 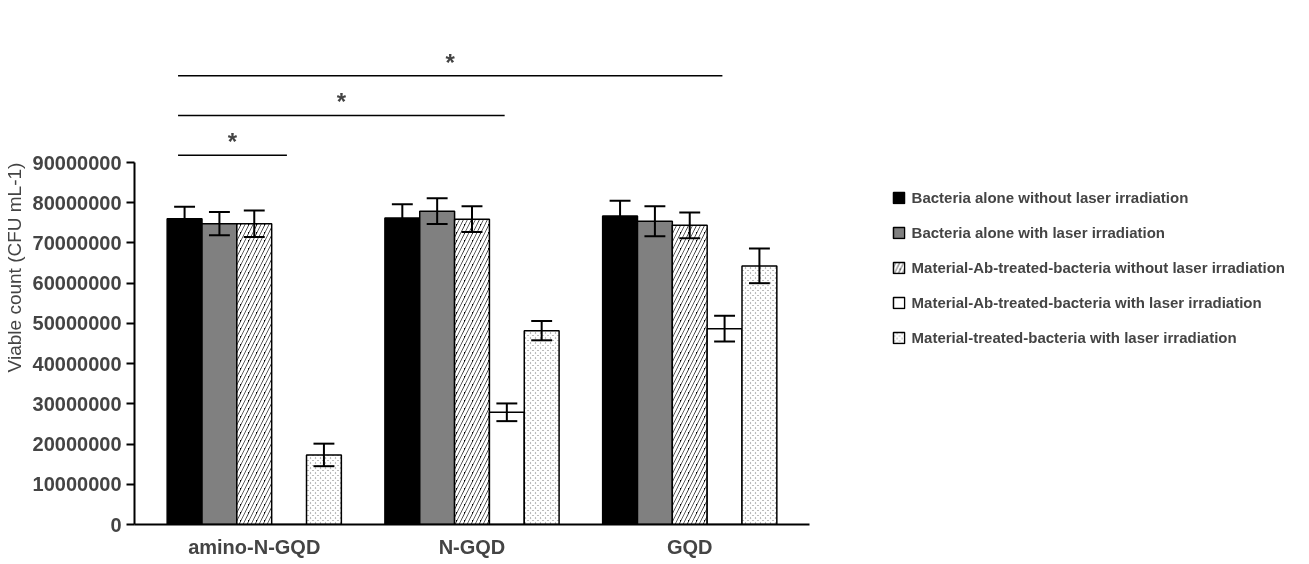 I want to click on y-tick-label: 30000000, so click(x=77, y=403).